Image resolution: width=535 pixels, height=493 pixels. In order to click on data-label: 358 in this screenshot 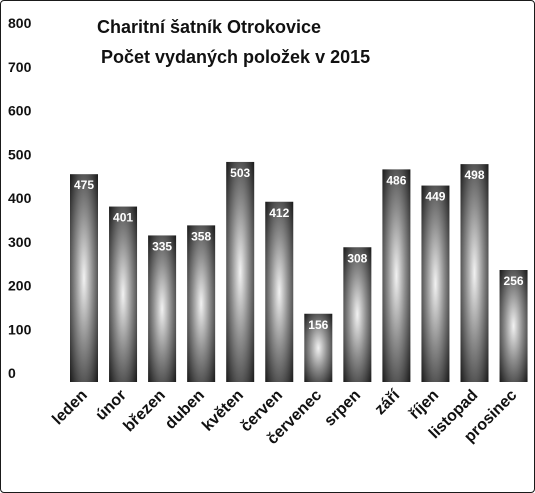, I will do `click(201, 236)`.